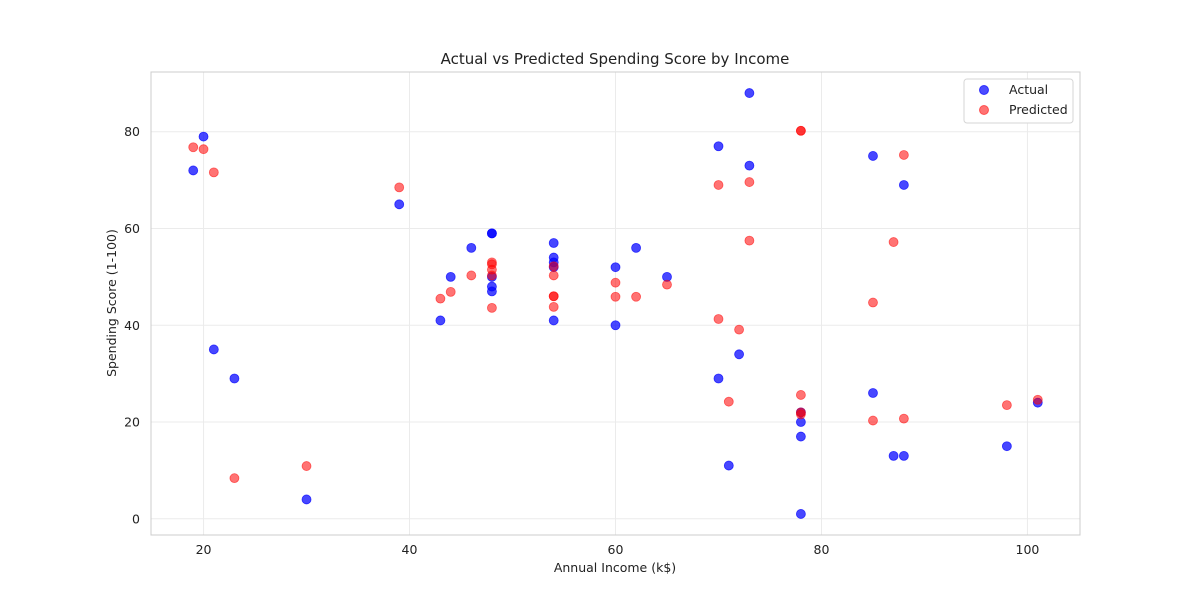 This screenshot has width=1200, height=600. I want to click on x-tick-label: 20, so click(204, 549).